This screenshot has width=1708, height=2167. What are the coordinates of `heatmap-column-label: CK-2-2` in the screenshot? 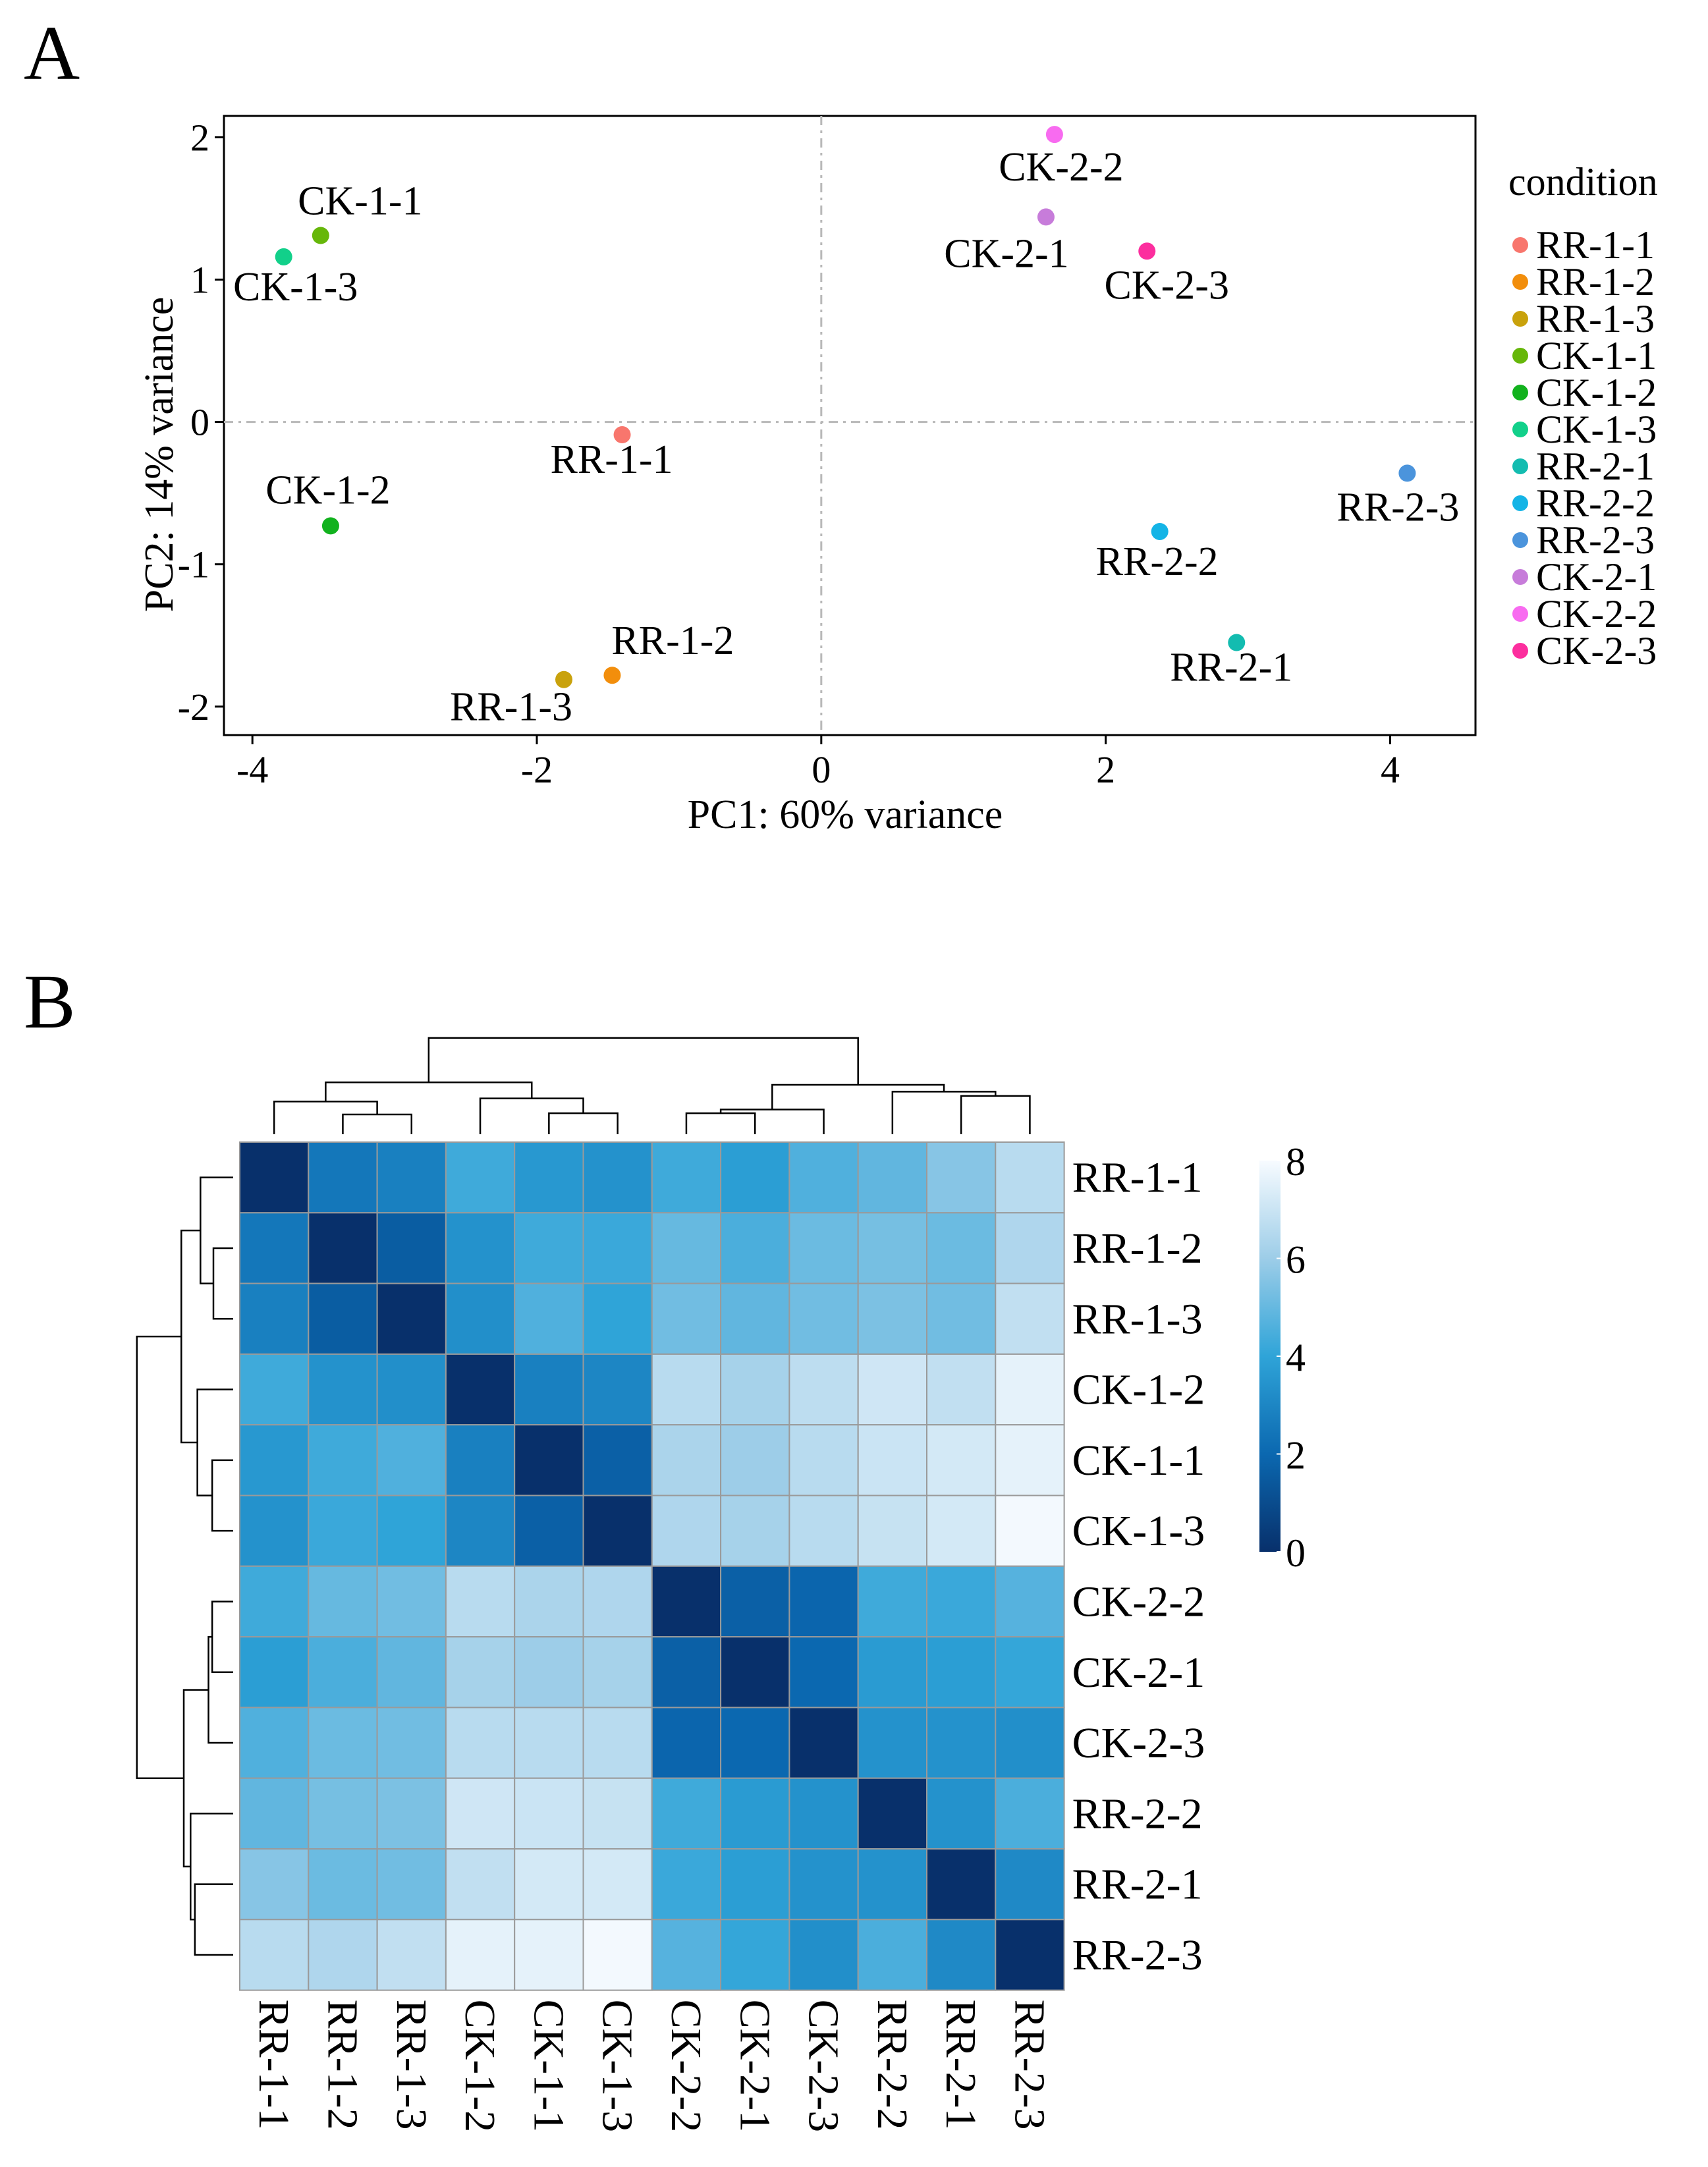 It's located at (686, 2066).